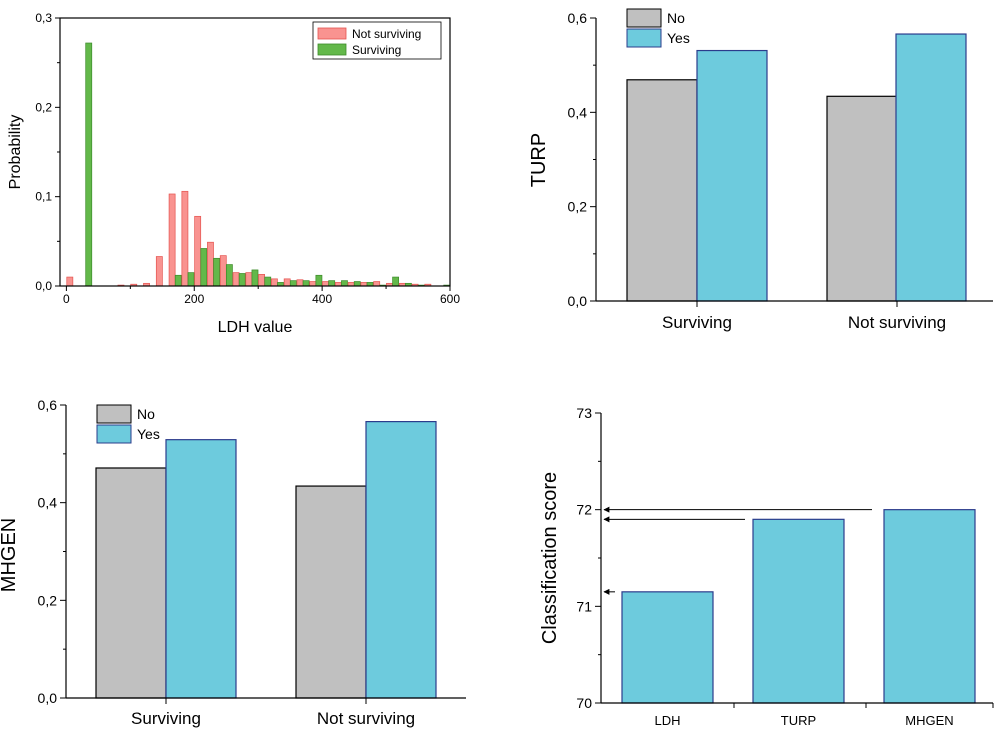 The height and width of the screenshot is (740, 1000). I want to click on legend-label: Surviving, so click(376, 50).